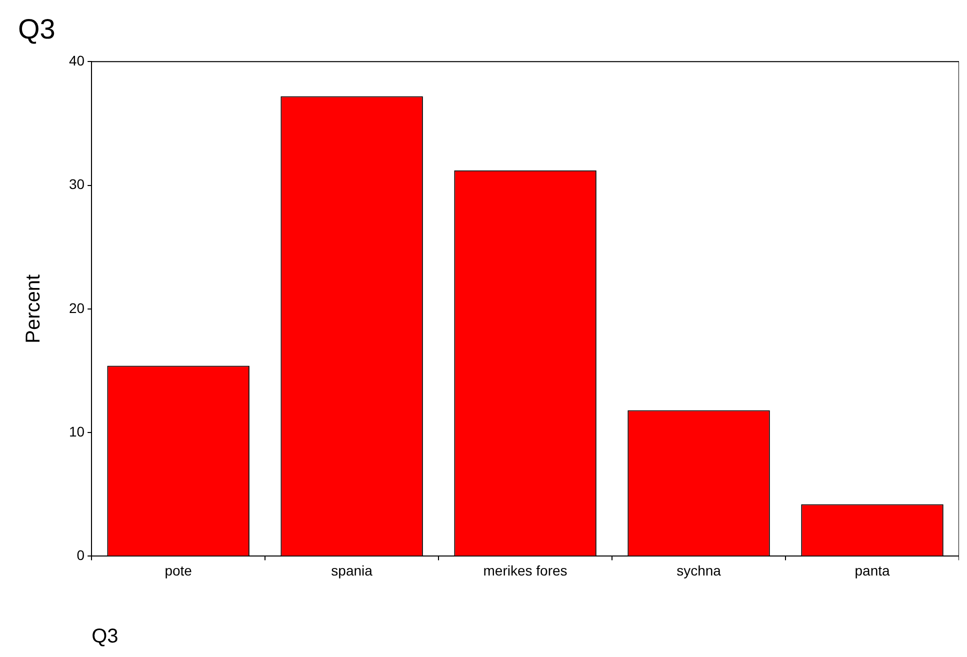 The width and height of the screenshot is (967, 657). I want to click on y-axis-title: Percent, so click(33, 309).